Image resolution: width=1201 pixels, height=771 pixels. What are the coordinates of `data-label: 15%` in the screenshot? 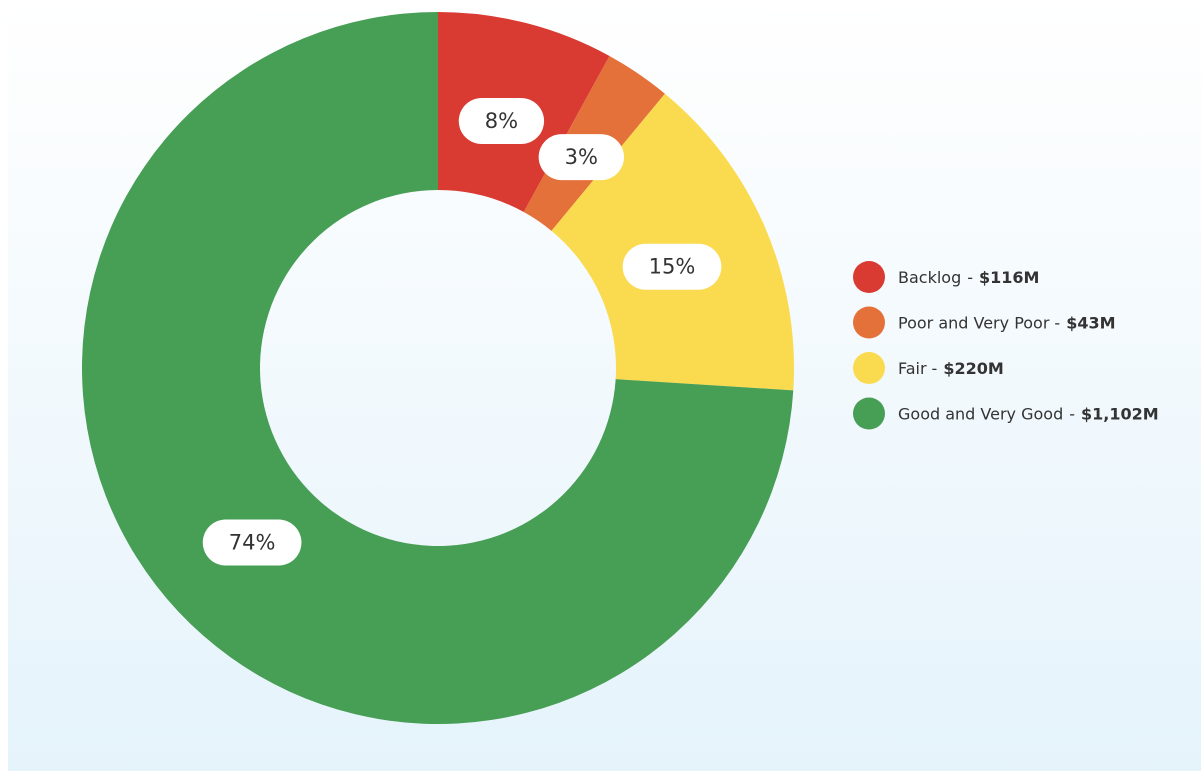 It's located at (672, 266).